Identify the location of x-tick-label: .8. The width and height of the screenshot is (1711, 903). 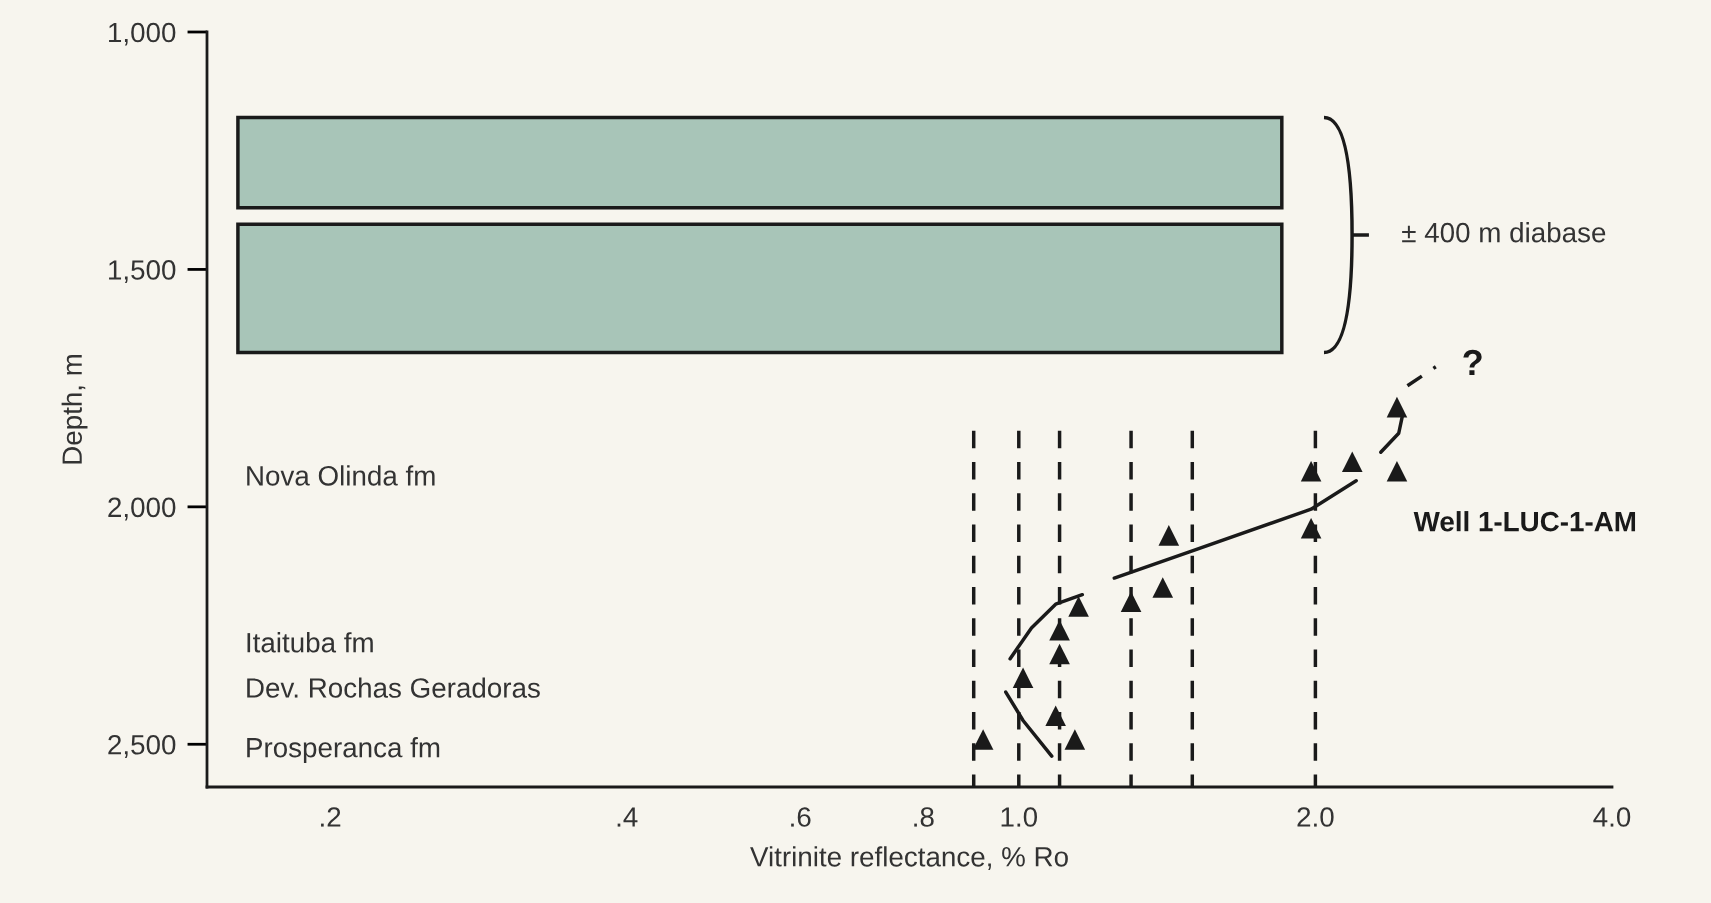
(924, 817).